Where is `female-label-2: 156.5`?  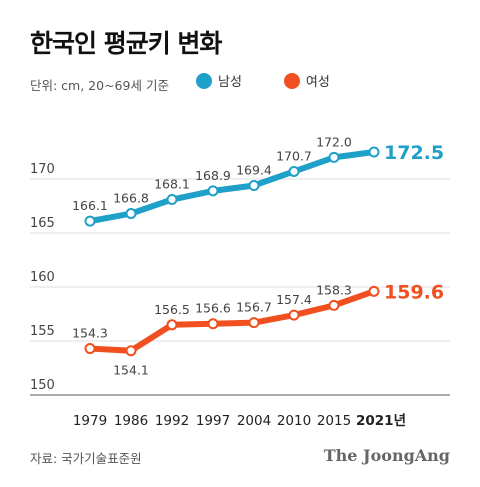 female-label-2: 156.5 is located at coordinates (172, 309).